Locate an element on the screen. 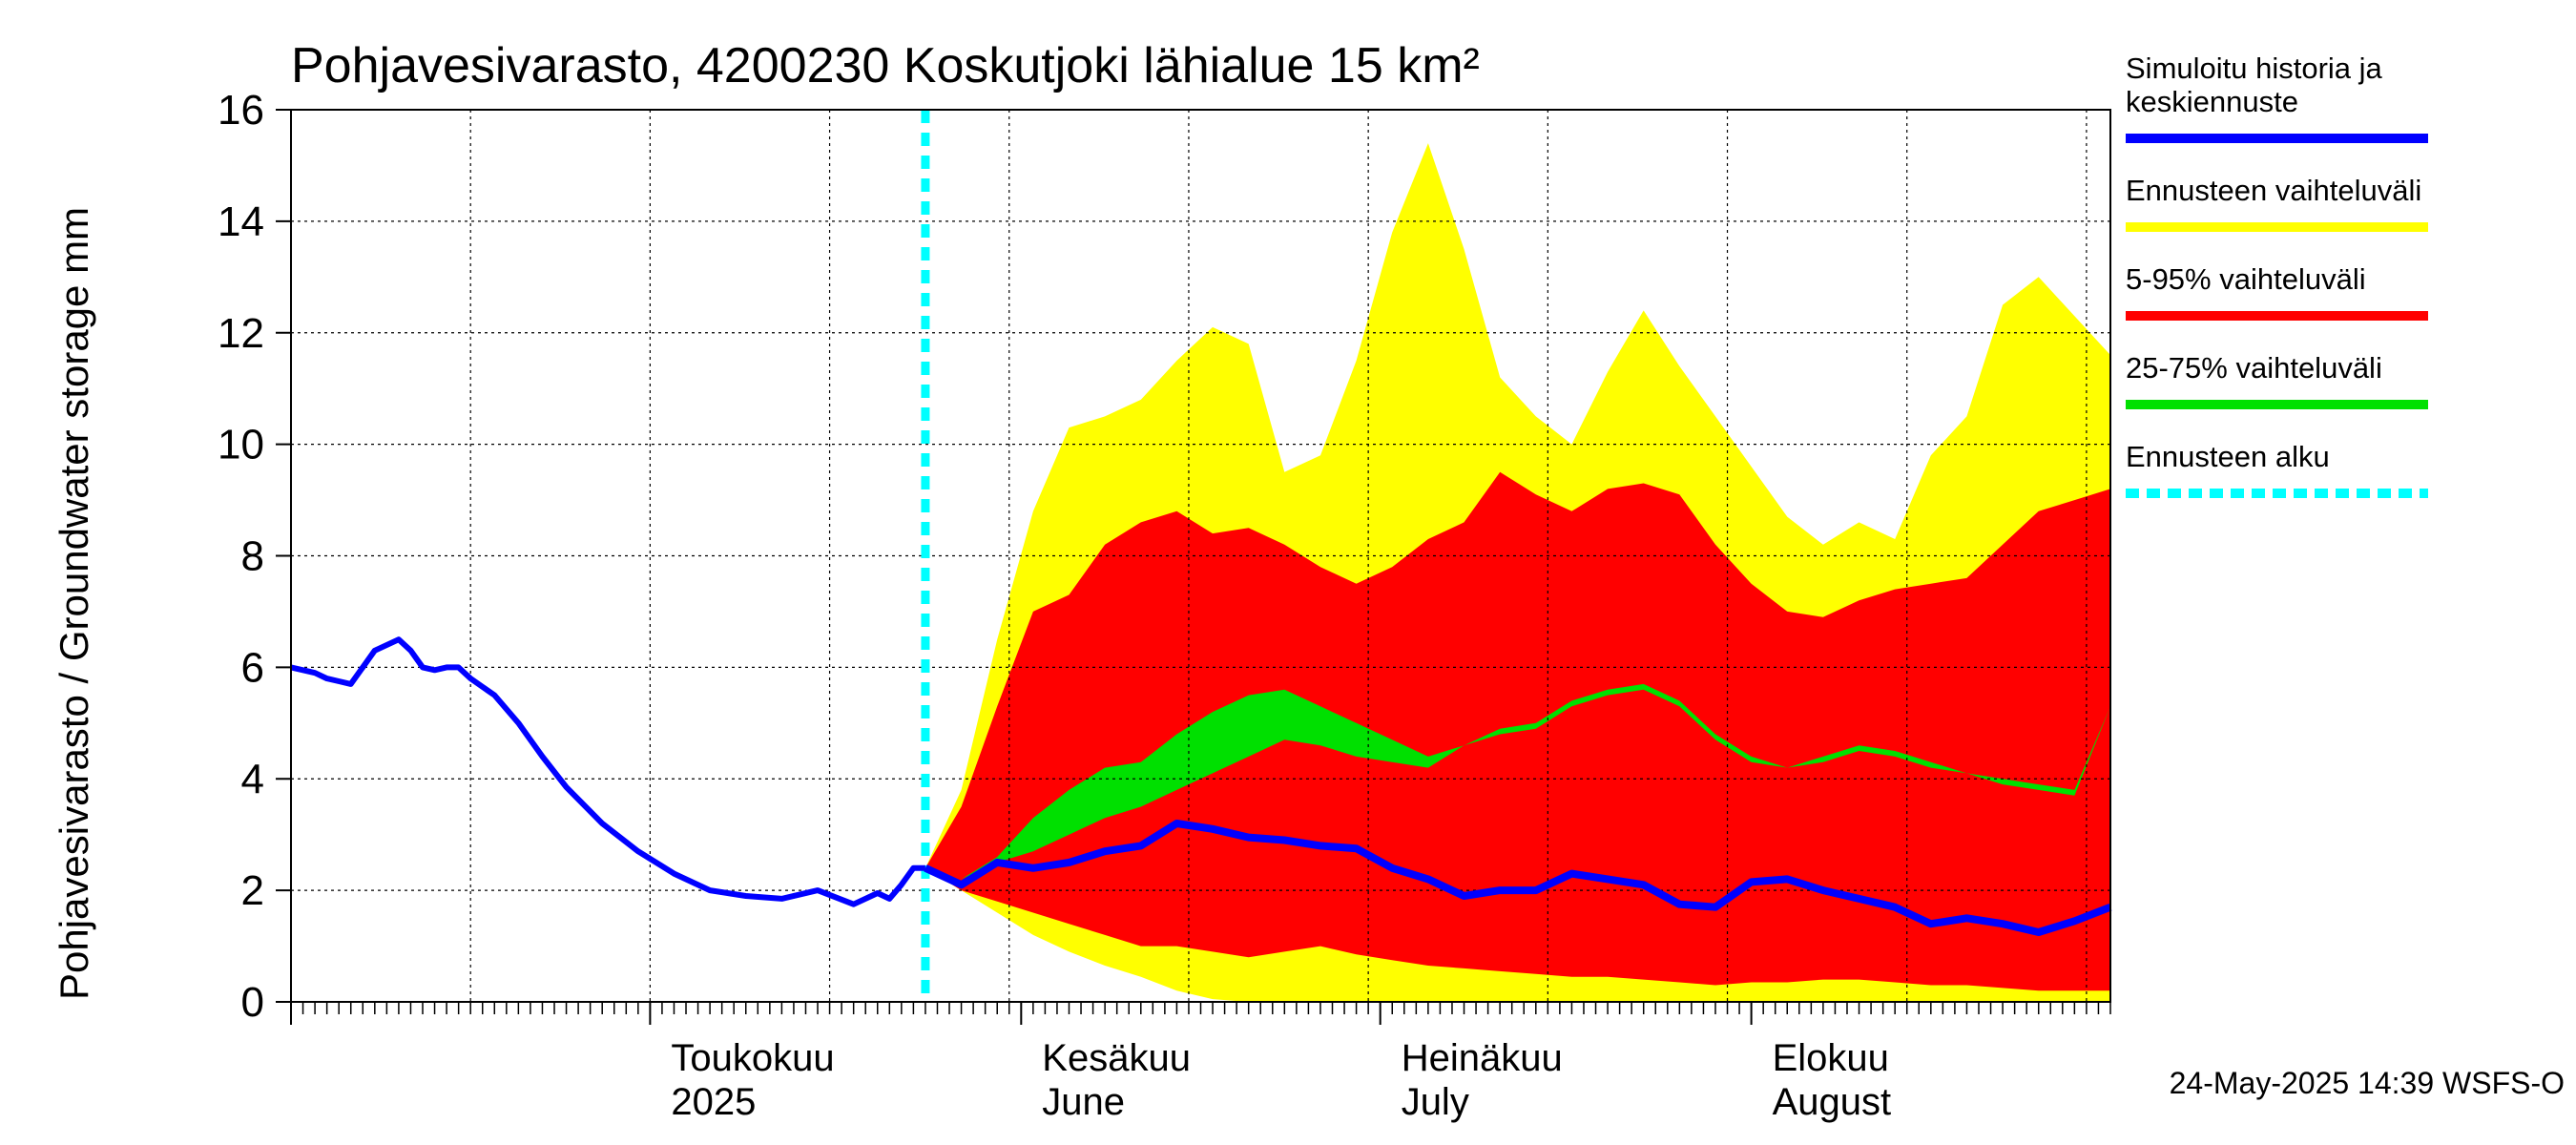 This screenshot has height=1145, width=2576. legend-label: 5-95% vaihteluväli is located at coordinates (2246, 279).